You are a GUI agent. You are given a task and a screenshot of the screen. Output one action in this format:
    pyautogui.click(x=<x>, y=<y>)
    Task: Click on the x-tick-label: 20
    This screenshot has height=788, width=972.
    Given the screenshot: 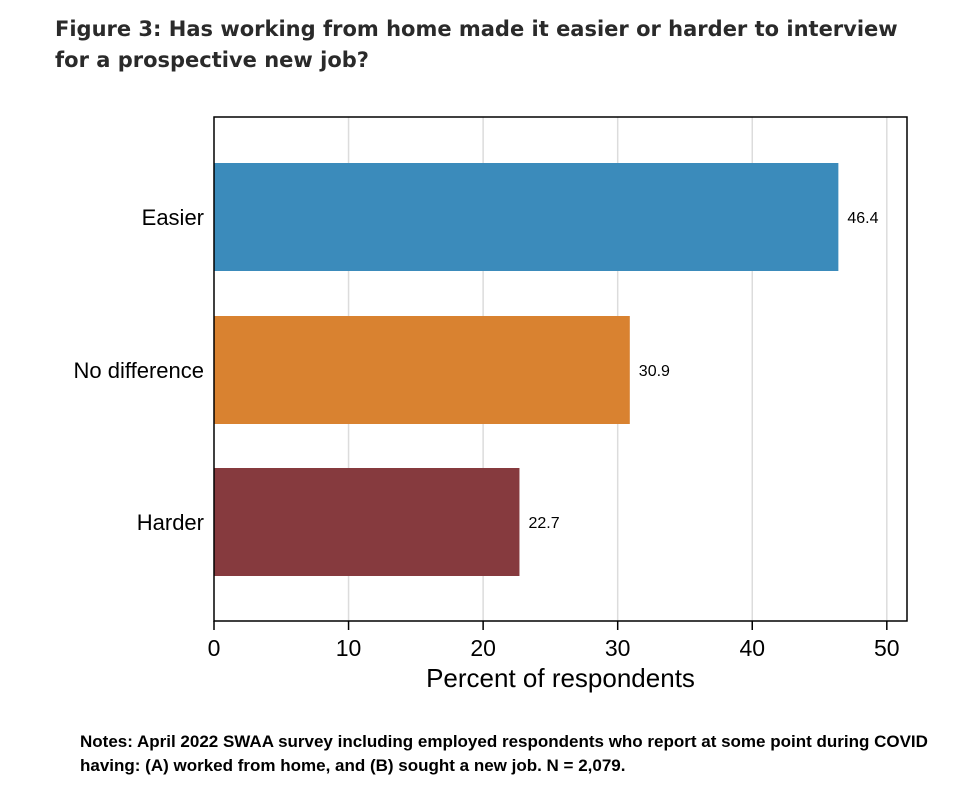 What is the action you would take?
    pyautogui.click(x=483, y=648)
    